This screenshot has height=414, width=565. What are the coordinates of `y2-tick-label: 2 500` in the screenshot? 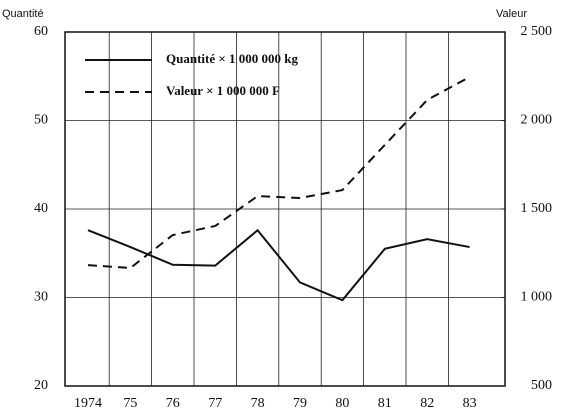 It's located at (537, 31).